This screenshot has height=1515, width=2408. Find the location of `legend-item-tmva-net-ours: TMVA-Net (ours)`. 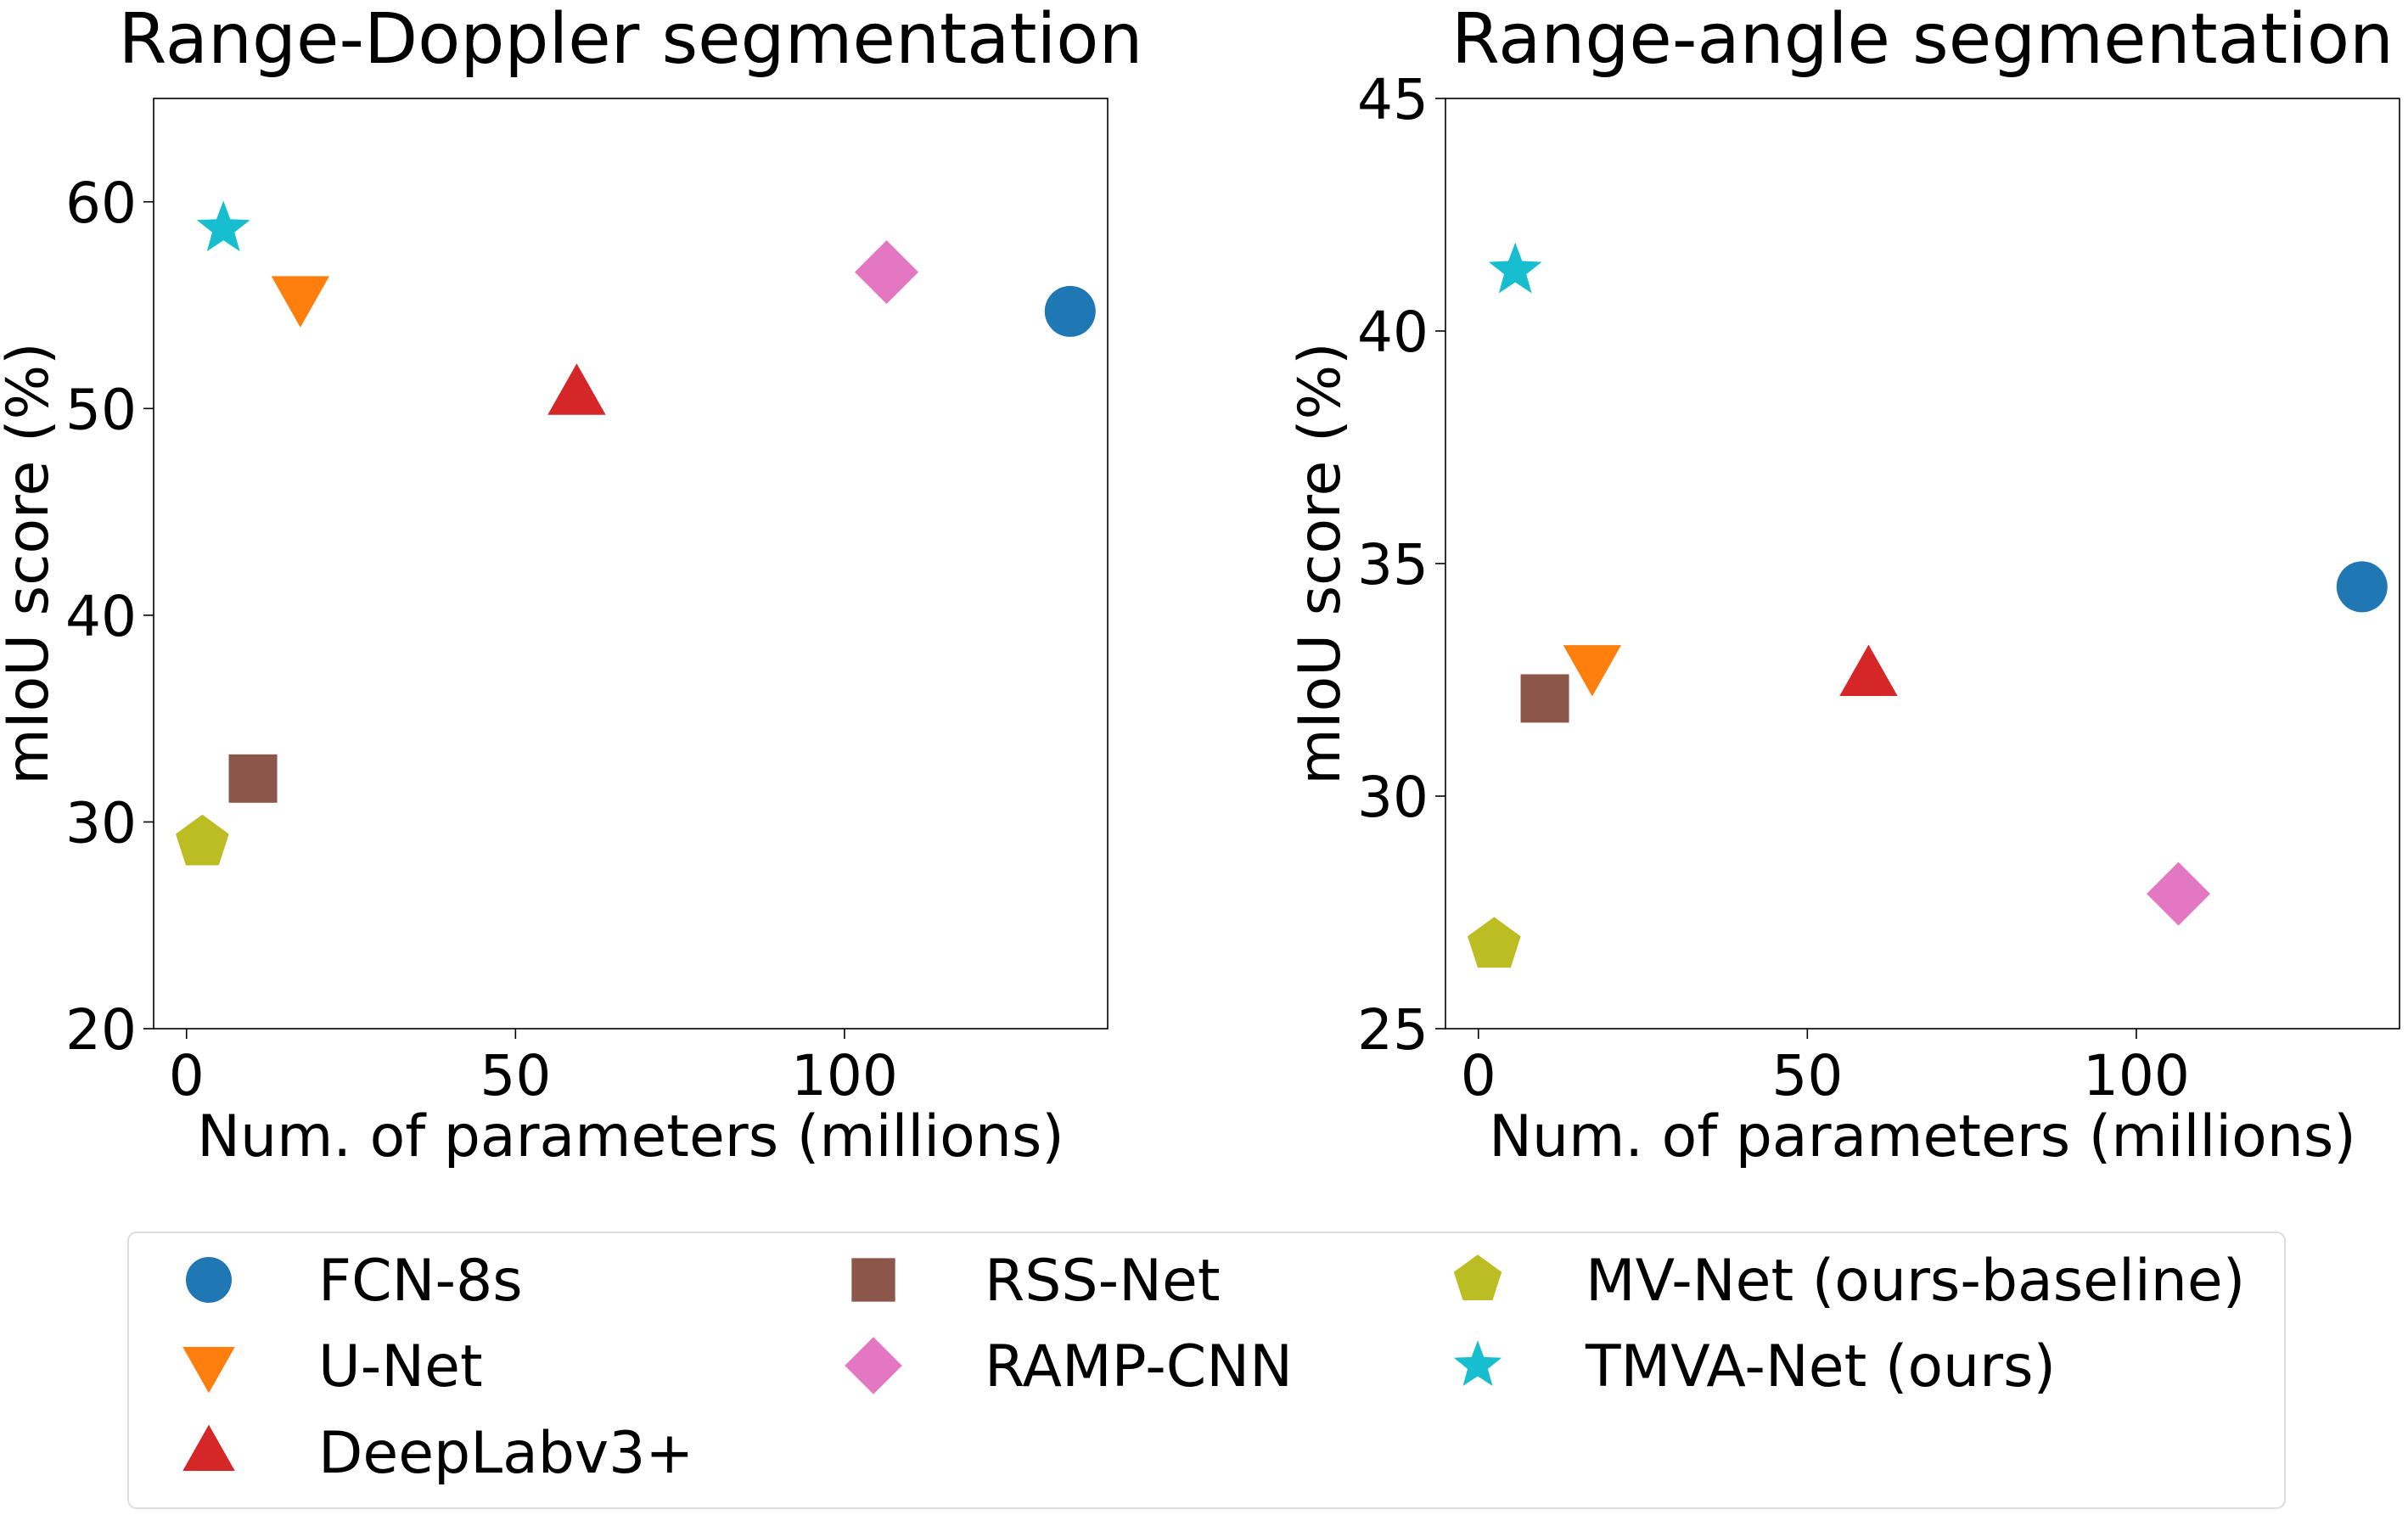

legend-item-tmva-net-ours: TMVA-Net (ours) is located at coordinates (1754, 1366).